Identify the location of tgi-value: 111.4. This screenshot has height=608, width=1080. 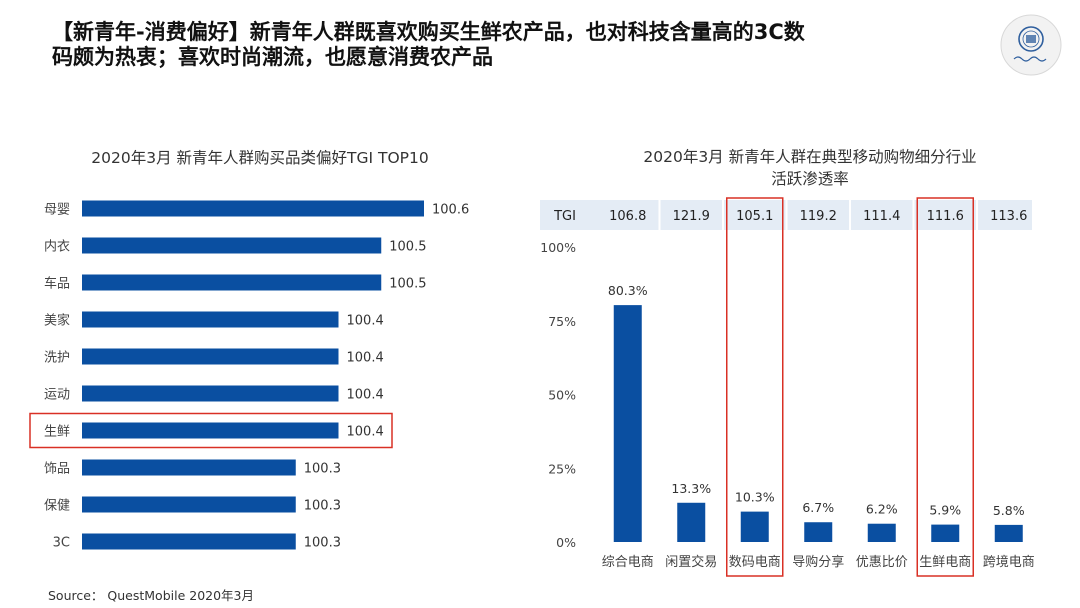
(881, 216).